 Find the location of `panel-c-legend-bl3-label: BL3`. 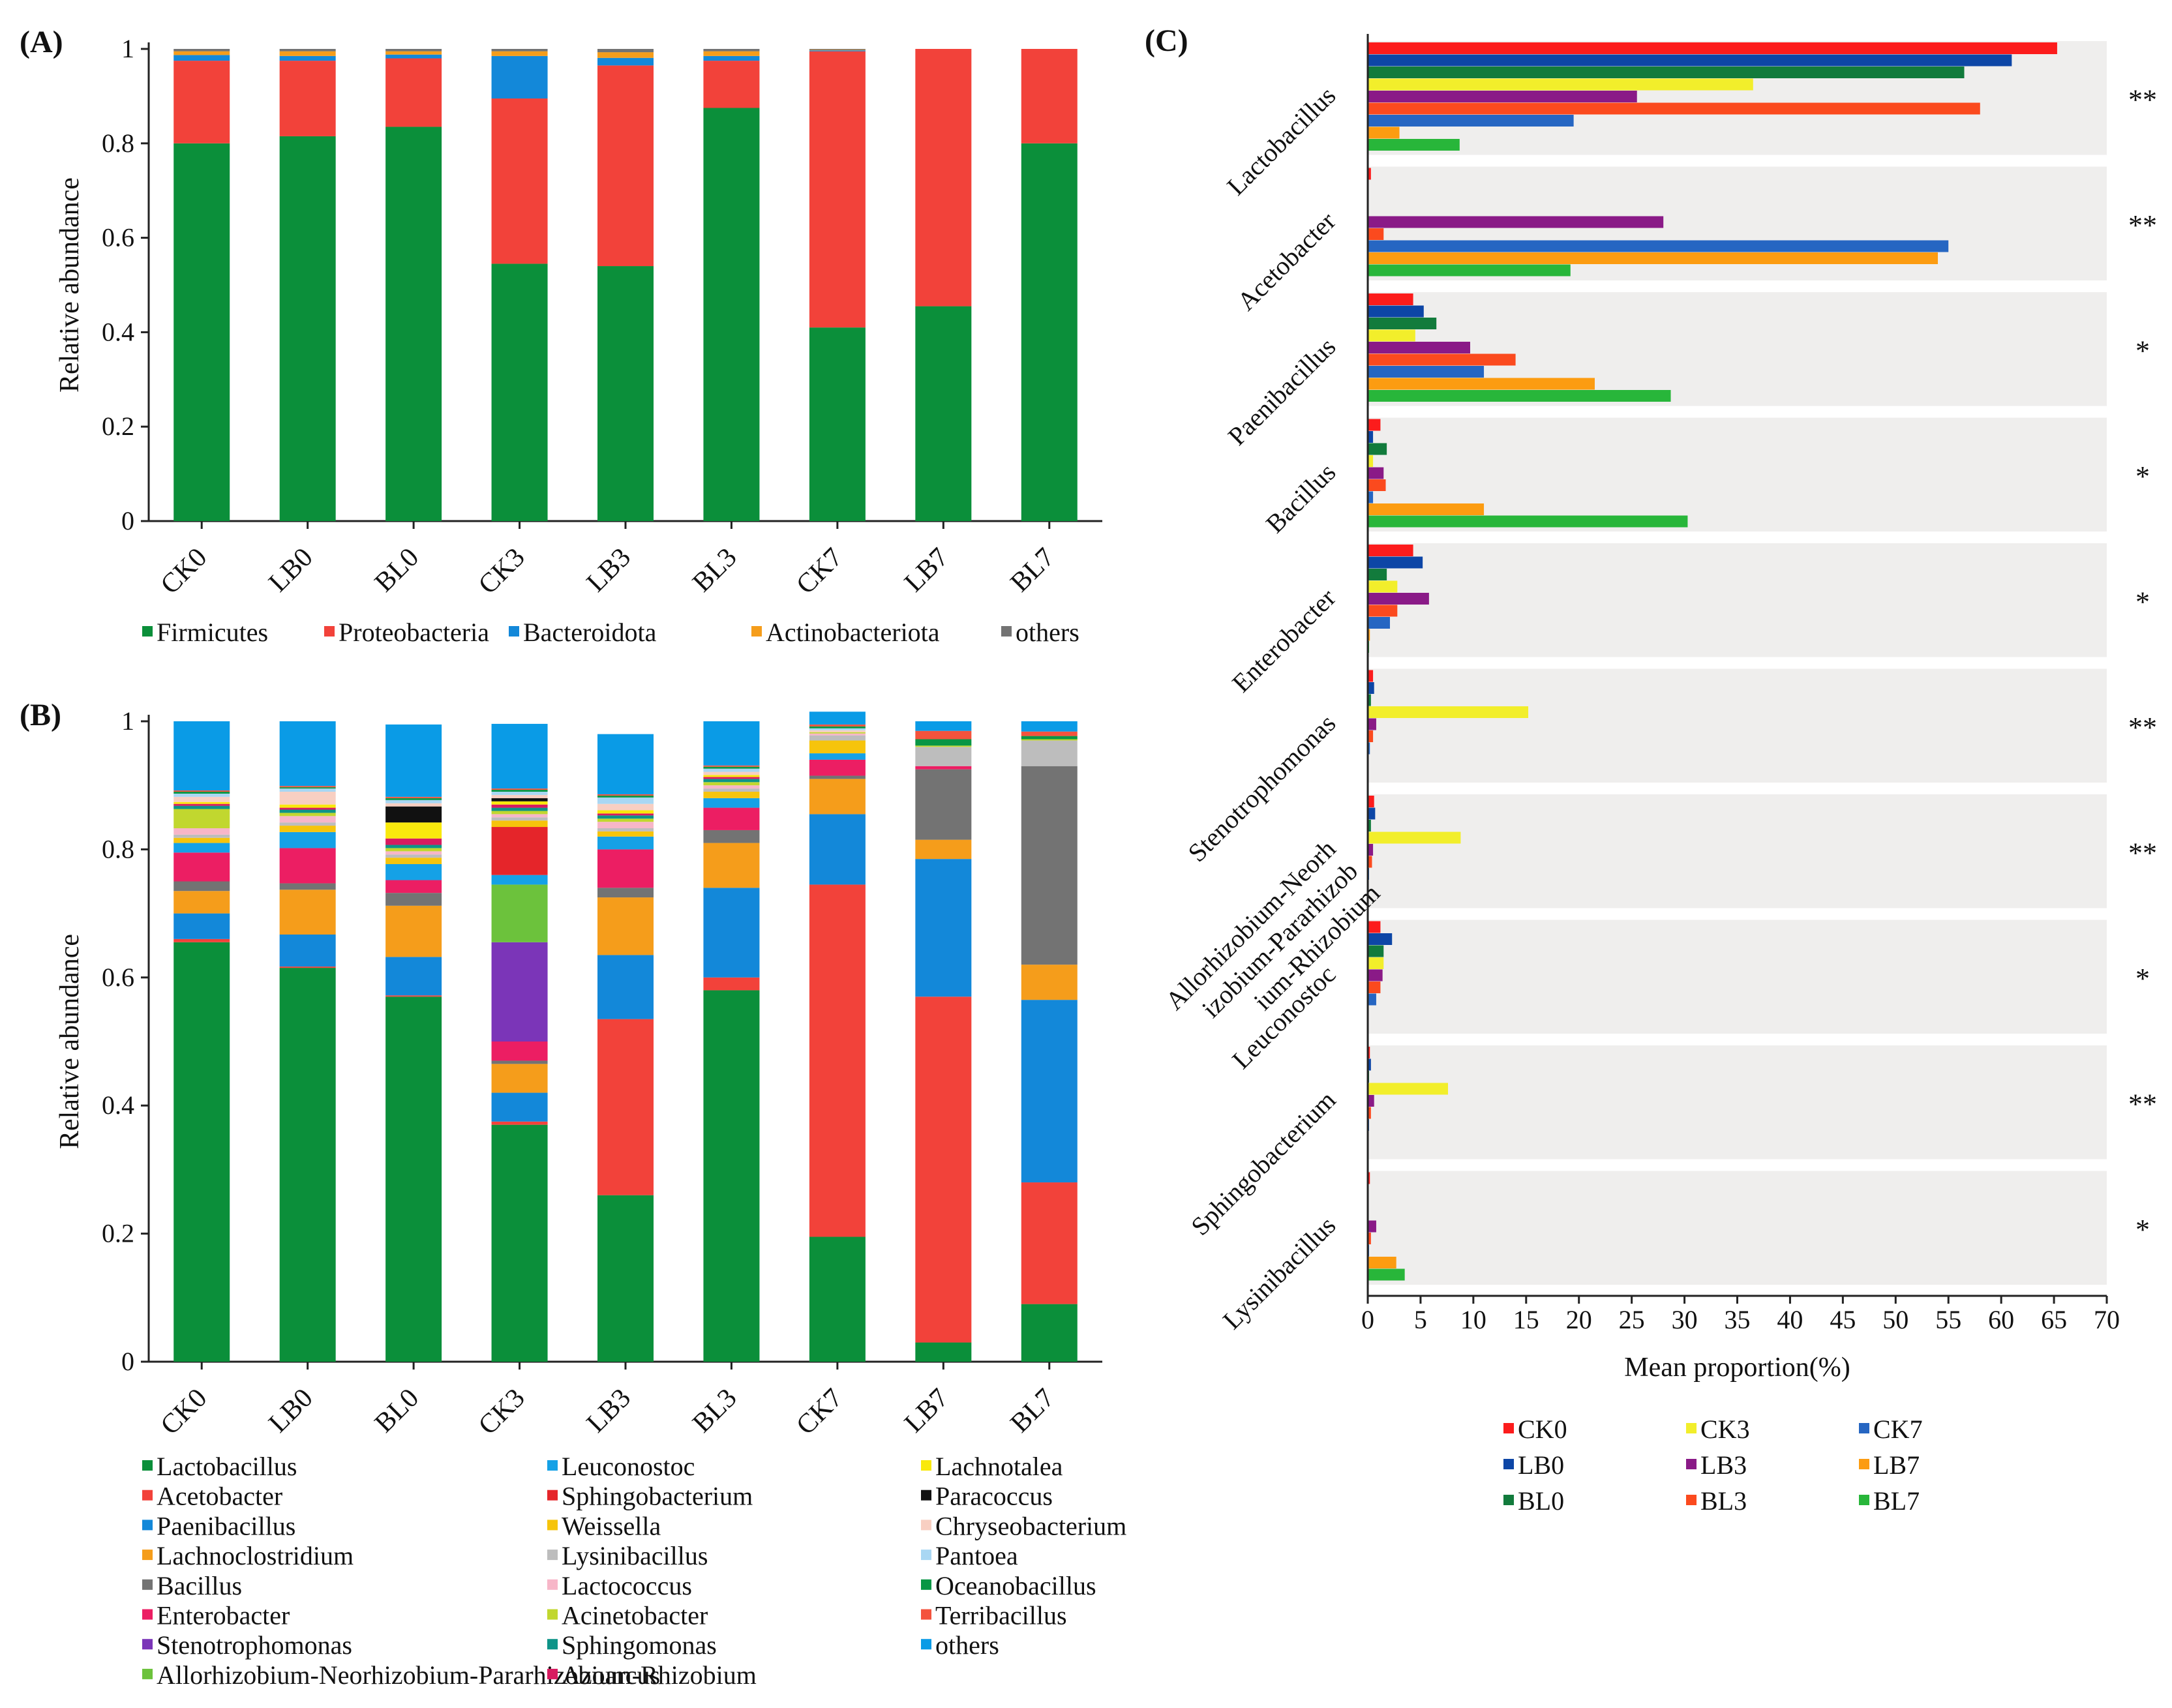

panel-c-legend-bl3-label: BL3 is located at coordinates (1723, 1501).